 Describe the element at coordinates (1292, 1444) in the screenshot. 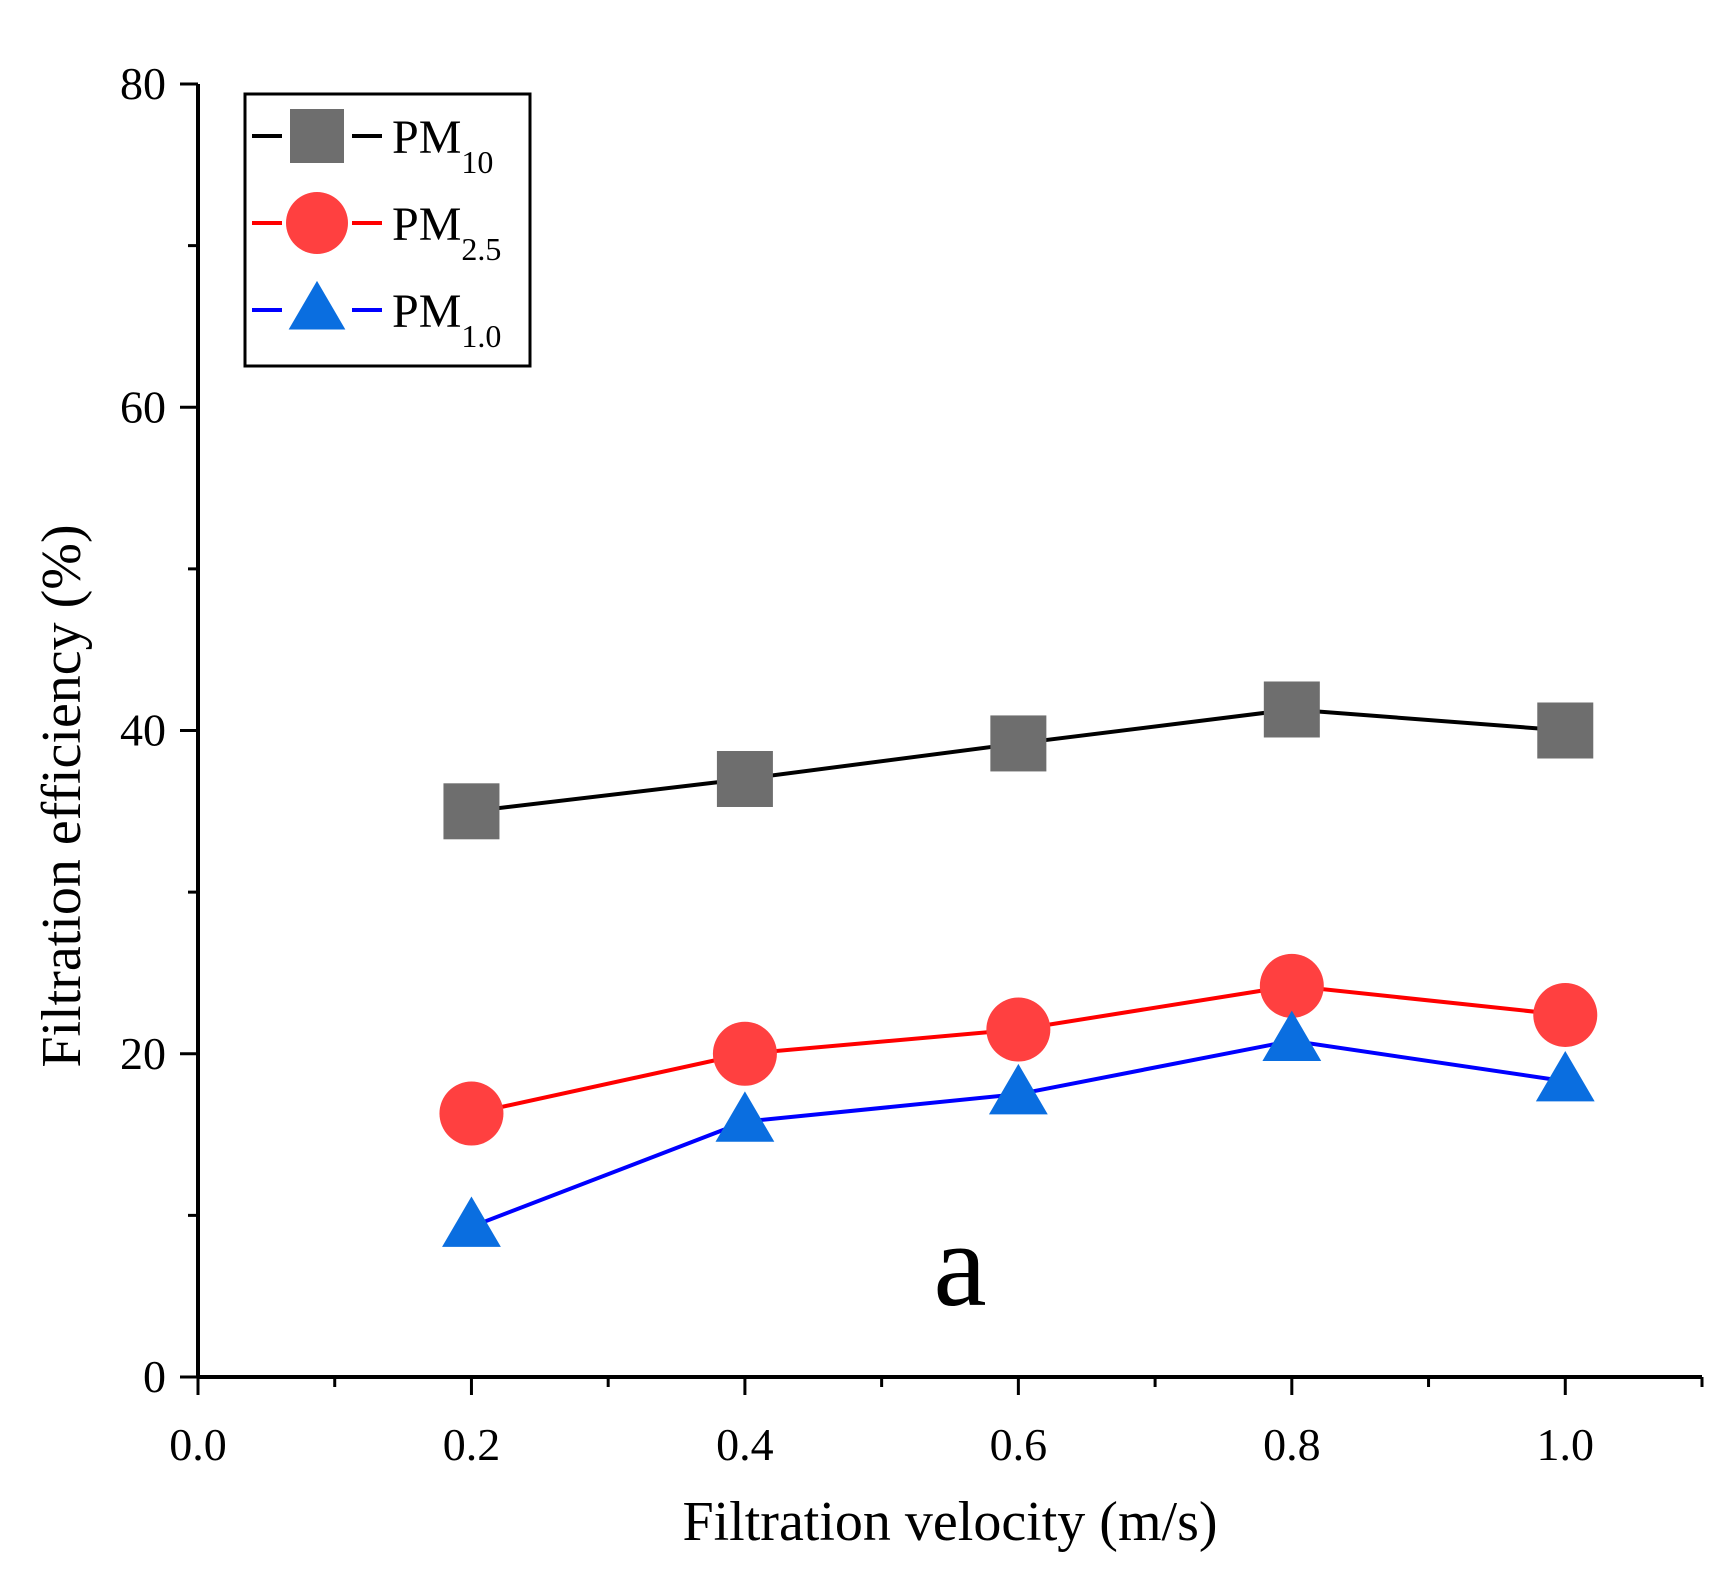

I see `x-tick-label: 0.8` at that location.